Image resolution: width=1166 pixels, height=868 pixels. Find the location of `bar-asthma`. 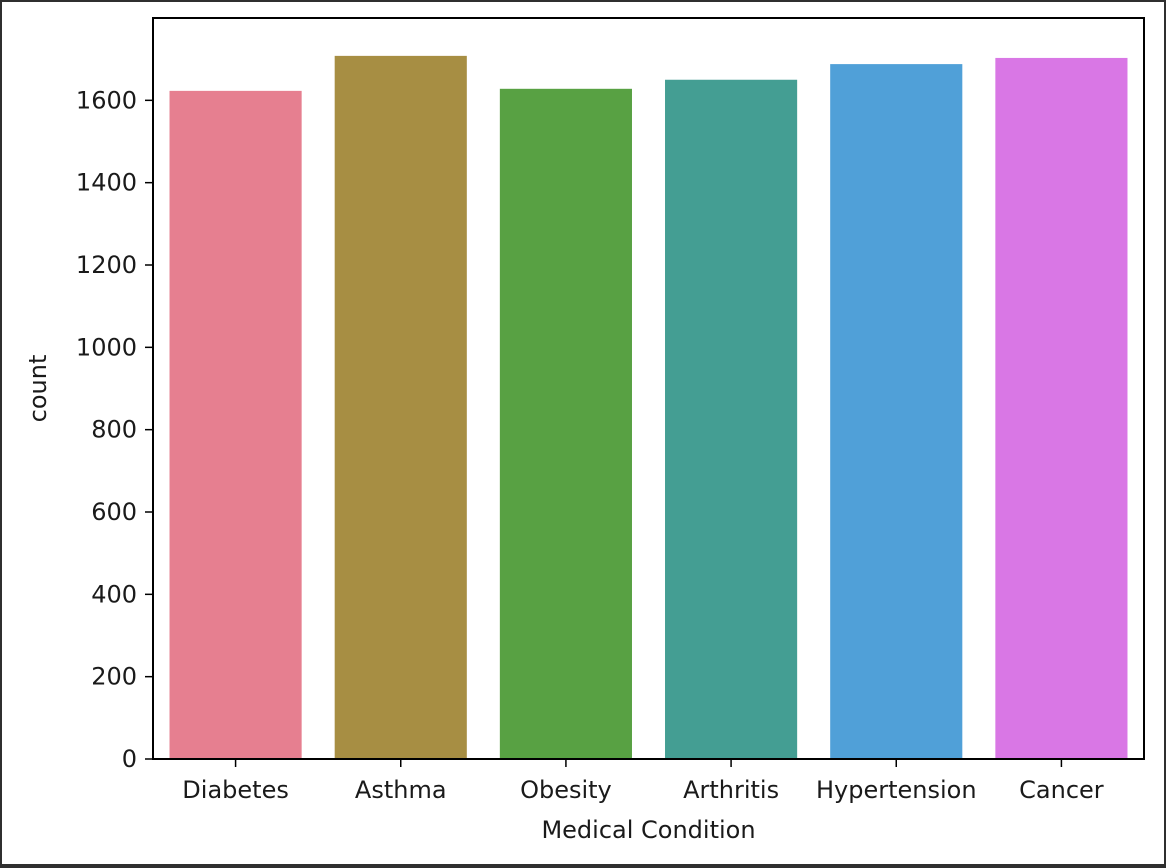

bar-asthma is located at coordinates (400, 407).